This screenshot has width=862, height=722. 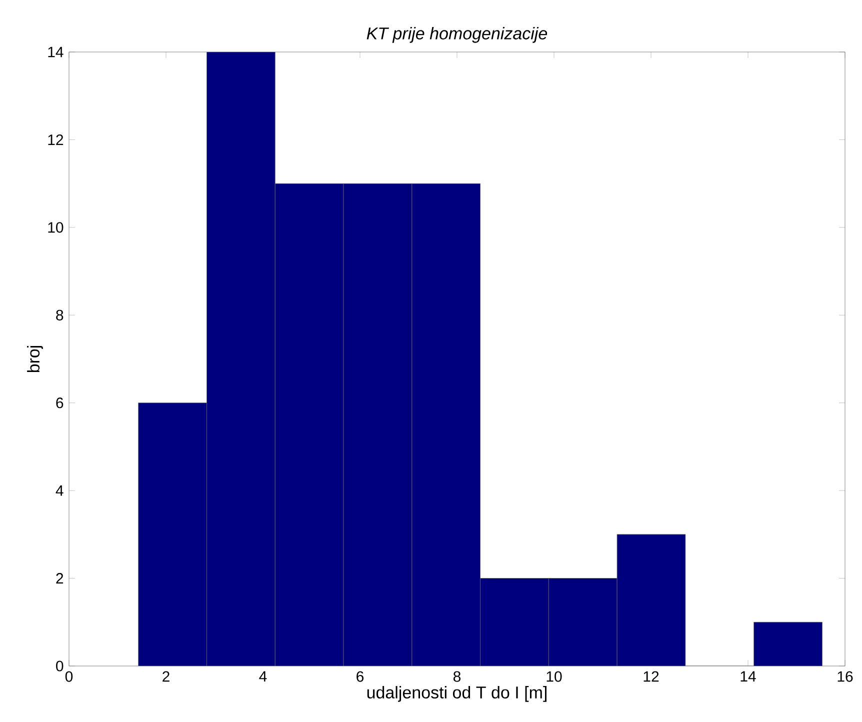 What do you see at coordinates (56, 227) in the screenshot?
I see `y-tick-label: 10` at bounding box center [56, 227].